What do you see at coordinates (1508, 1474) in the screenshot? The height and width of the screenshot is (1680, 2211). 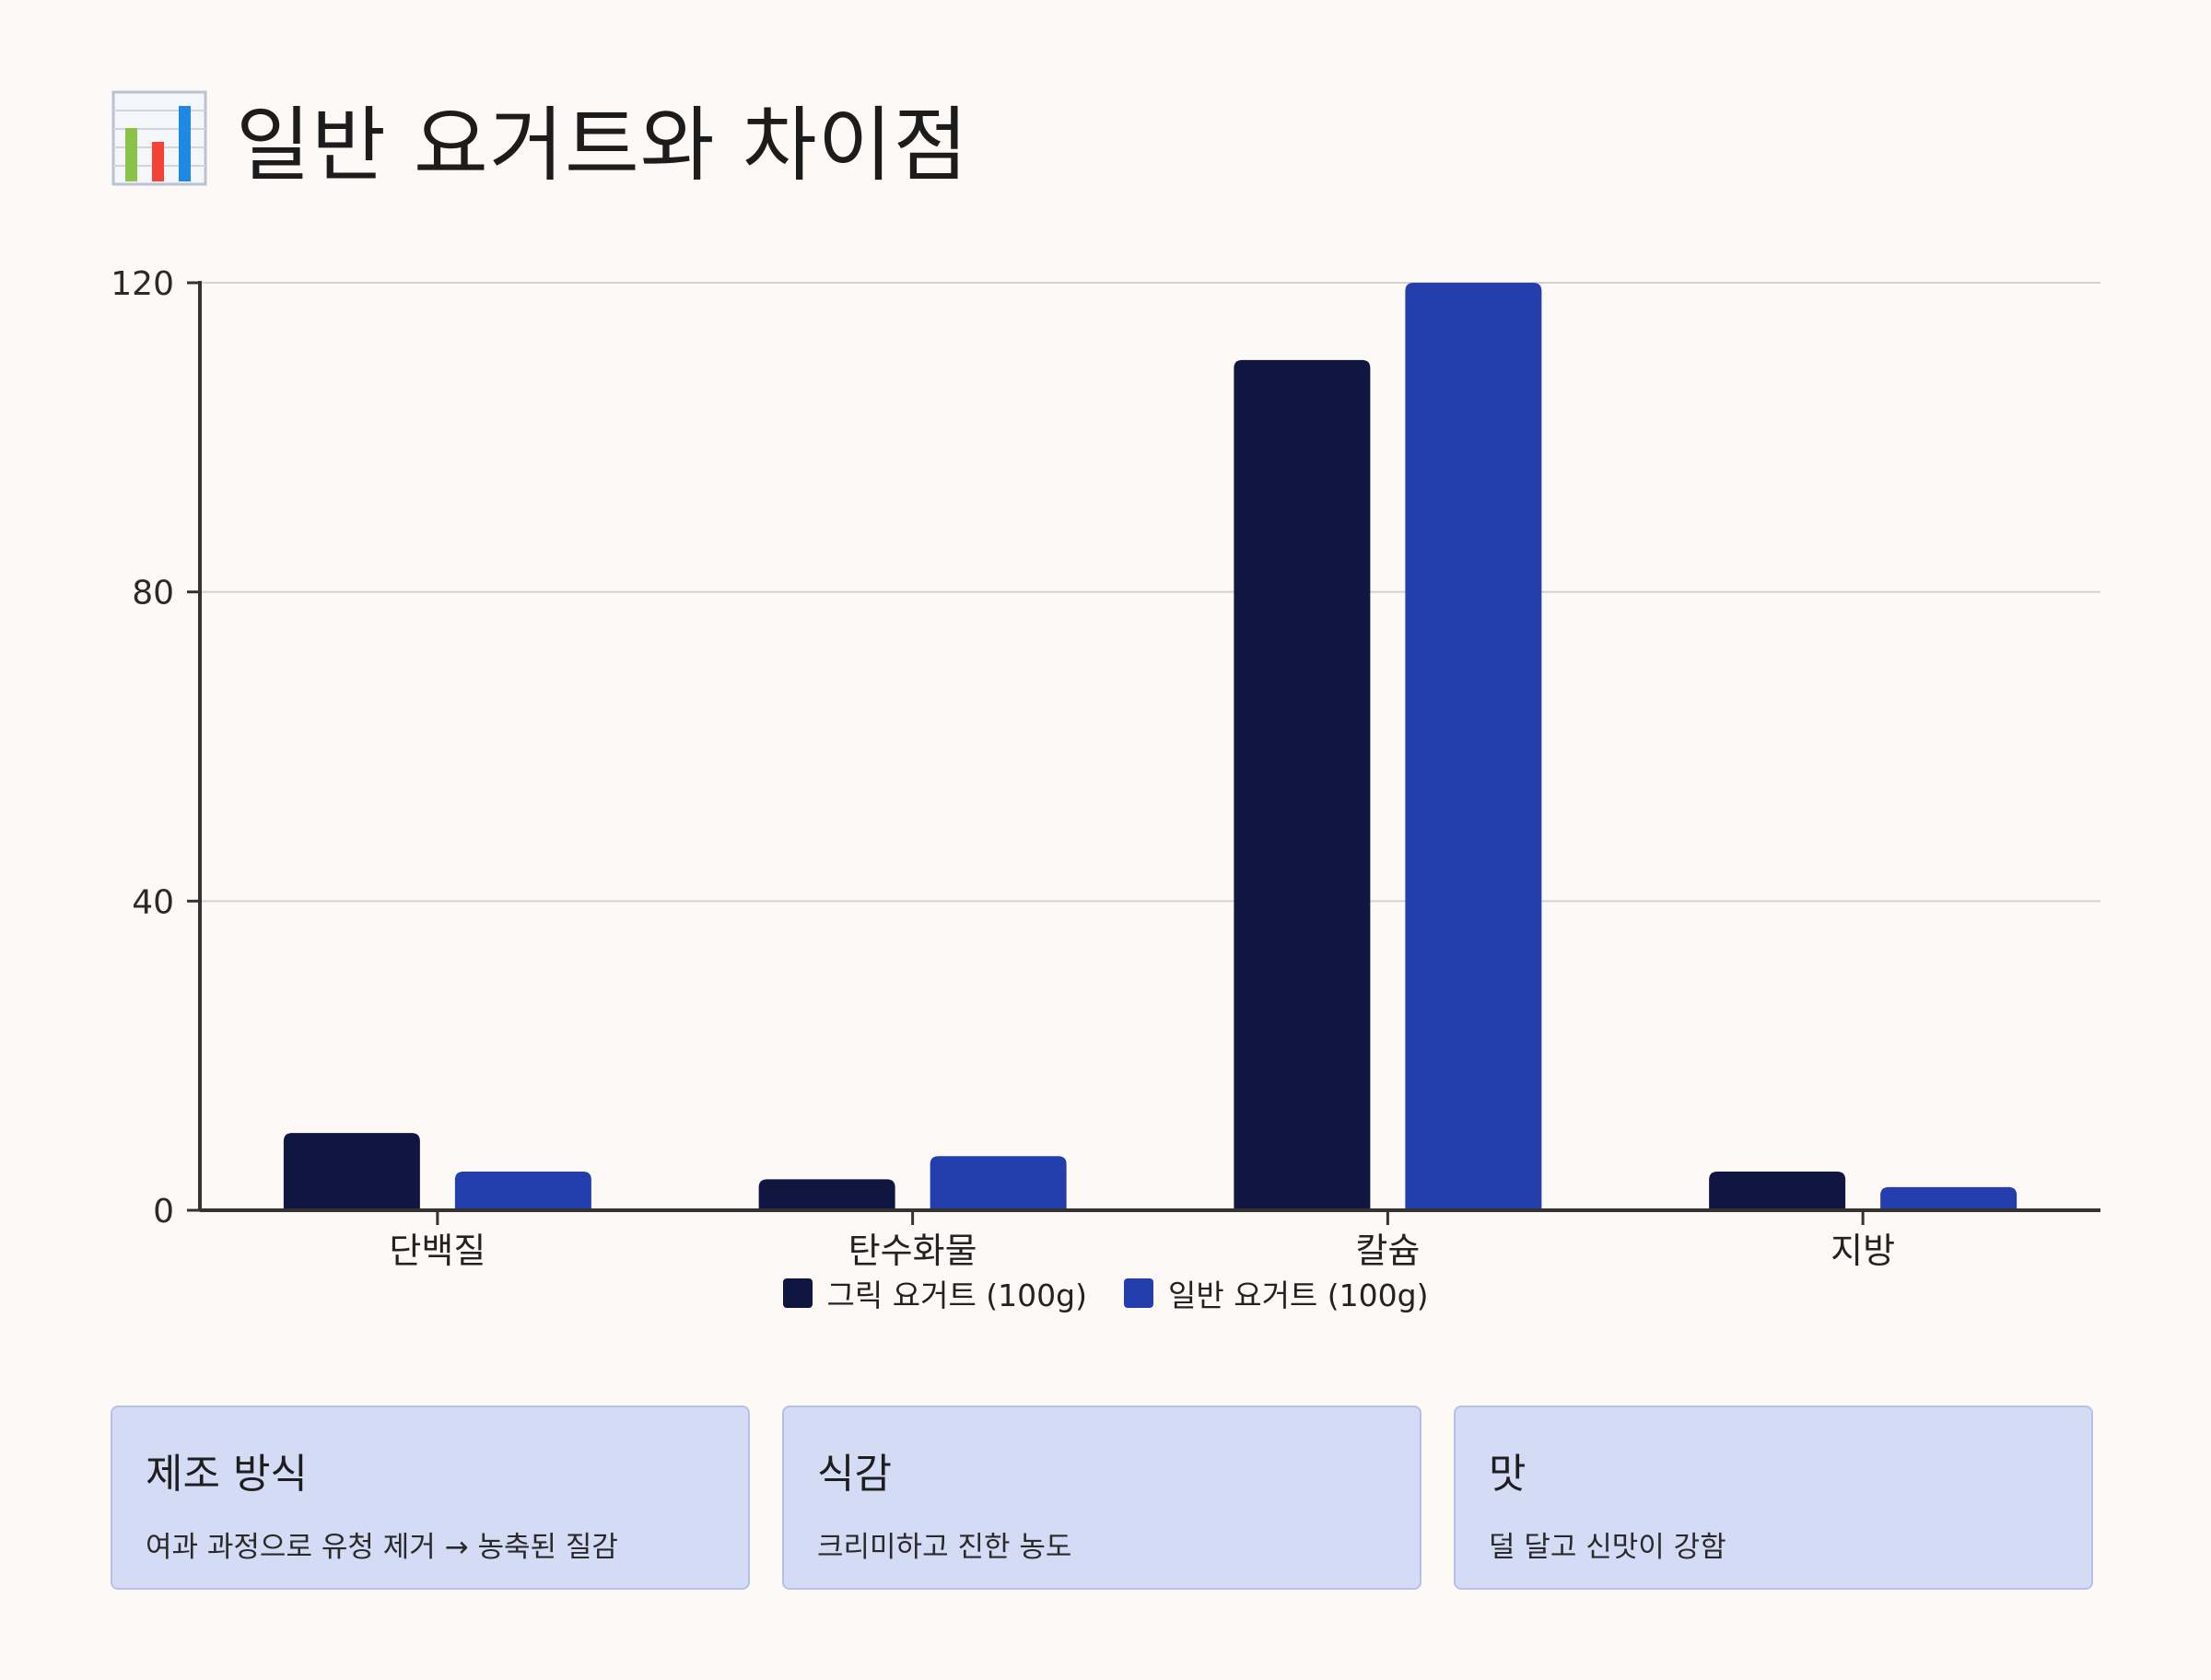 I see `card-title: 맛` at bounding box center [1508, 1474].